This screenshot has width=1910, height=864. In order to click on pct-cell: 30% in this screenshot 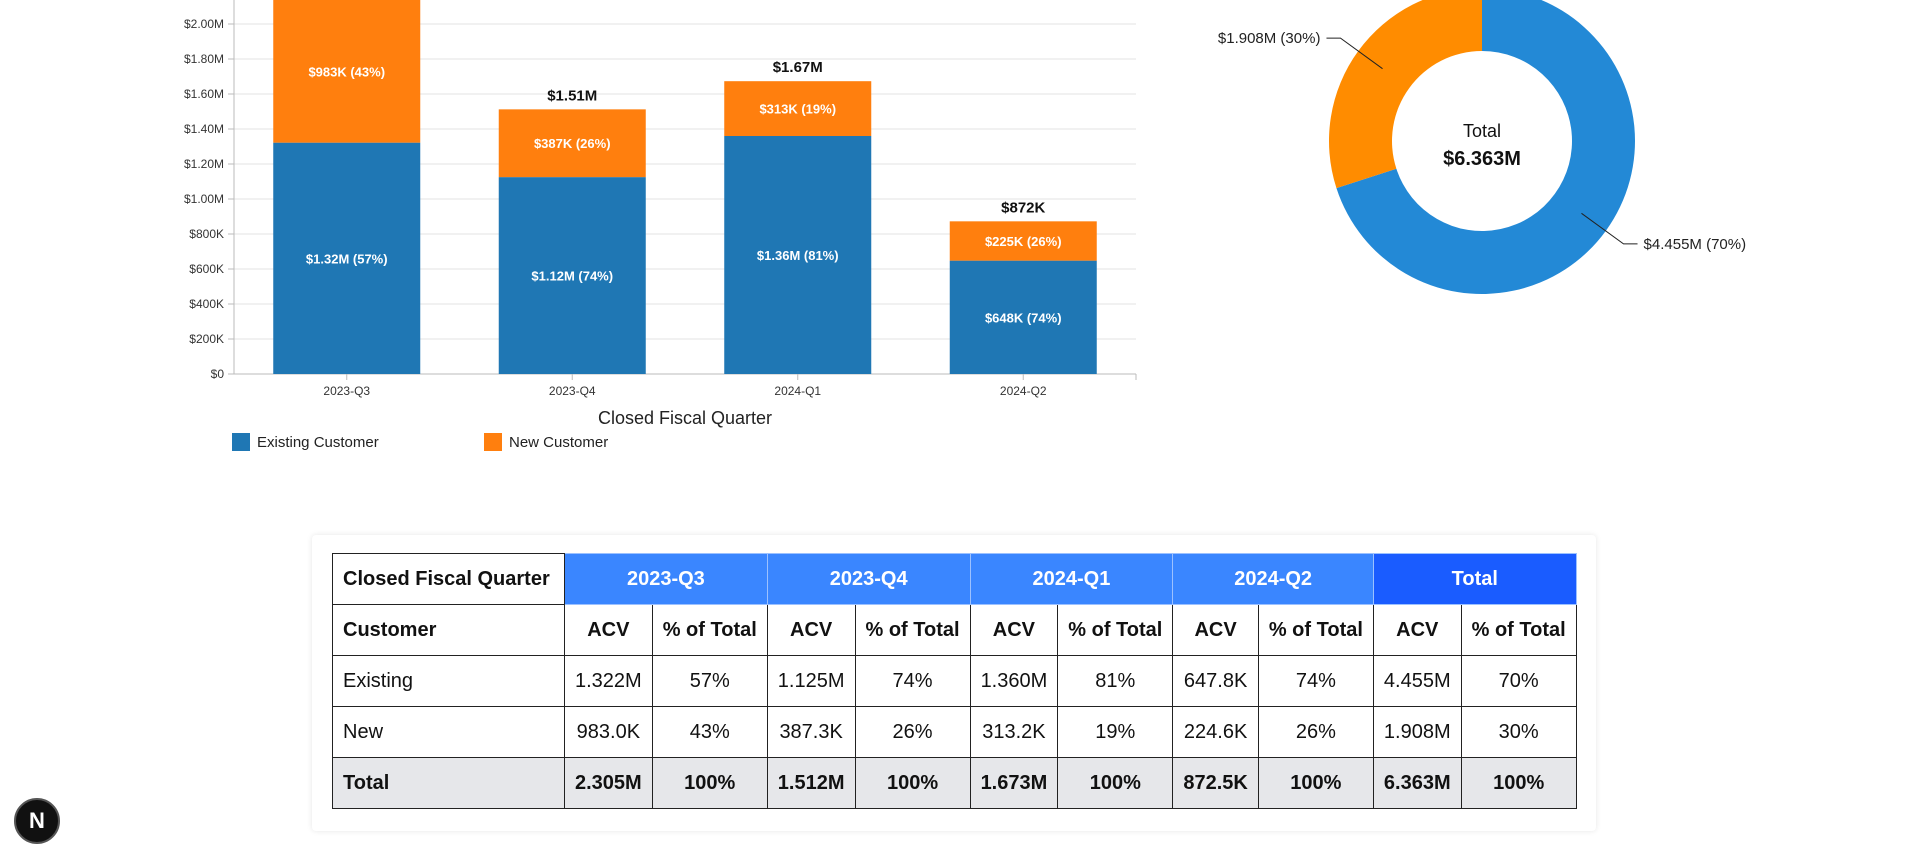, I will do `click(1518, 732)`.